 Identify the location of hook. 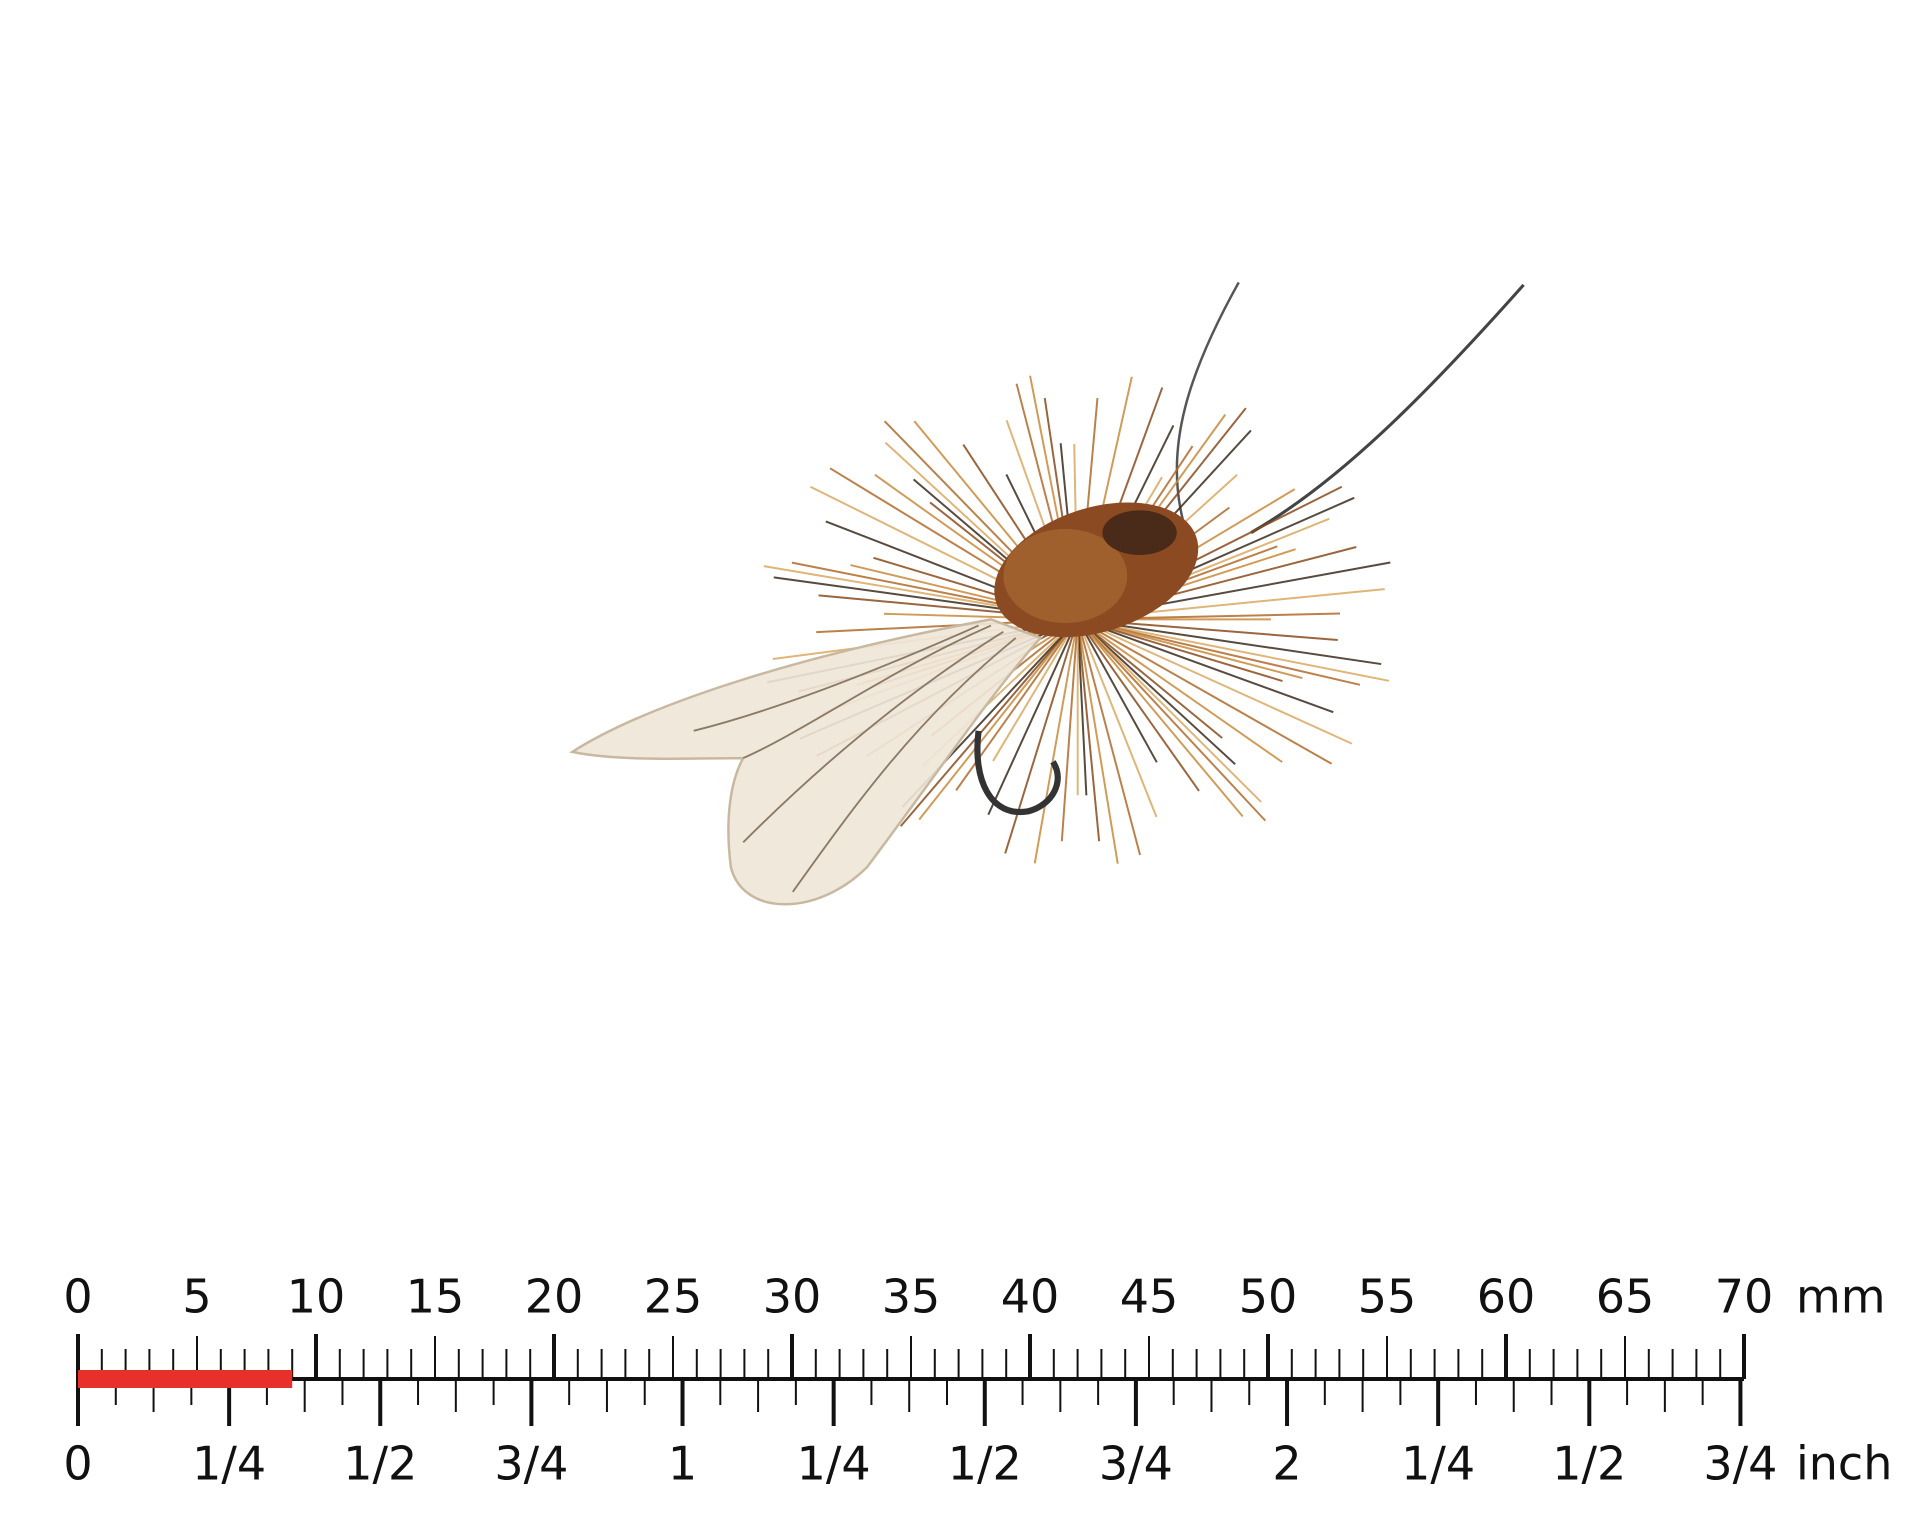
(1017, 773).